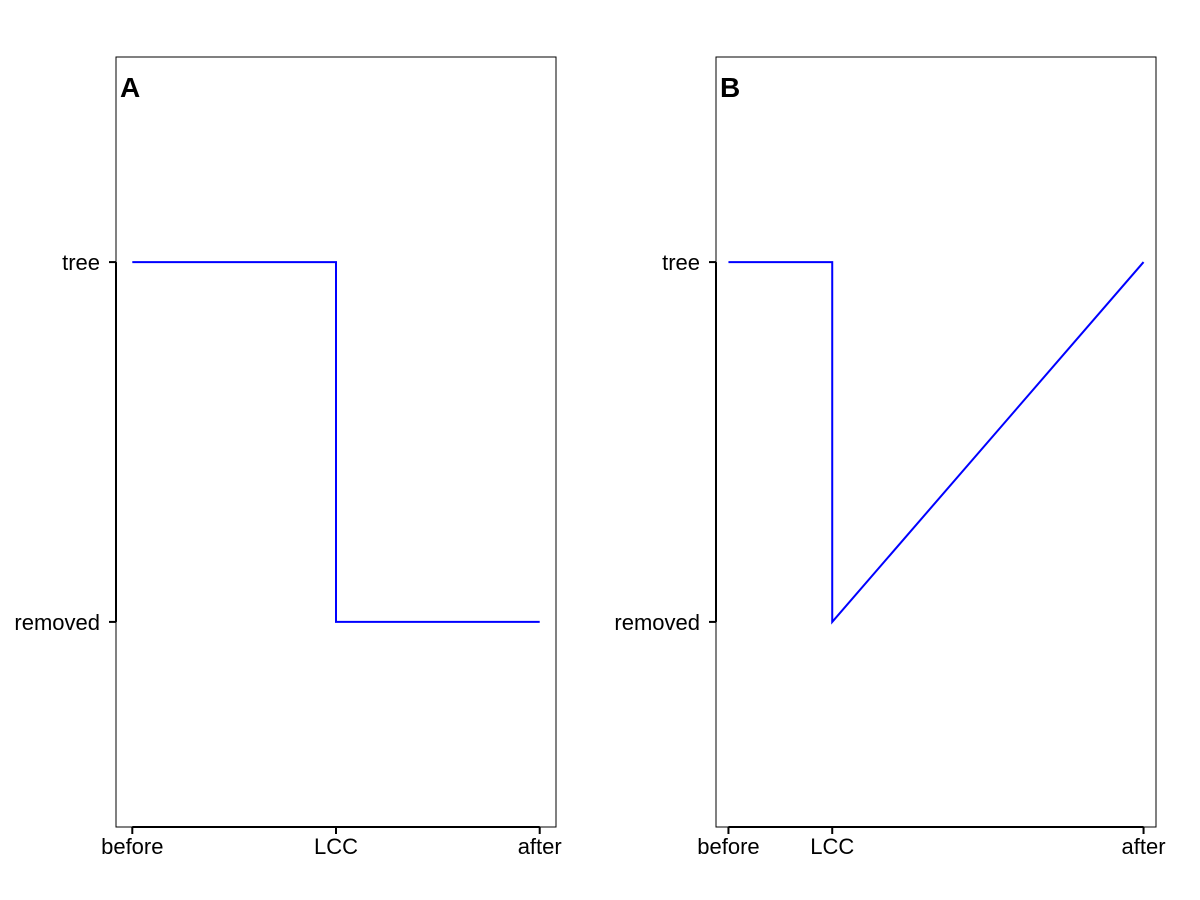 This screenshot has width=1200, height=900. What do you see at coordinates (130, 87) in the screenshot?
I see `panel-label: A` at bounding box center [130, 87].